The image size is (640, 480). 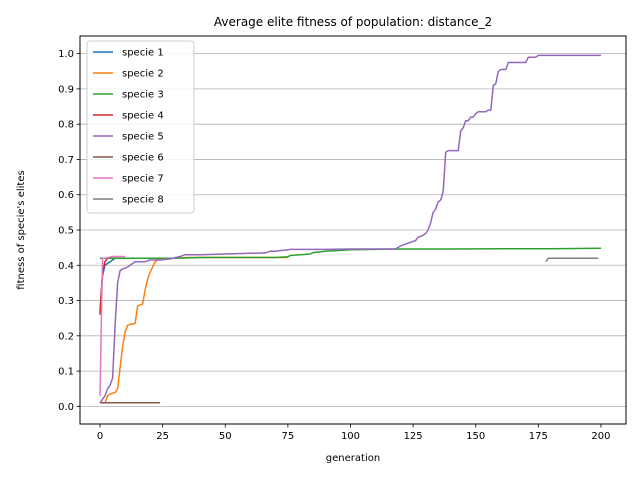 I want to click on legend-label: specie 3, so click(x=143, y=95).